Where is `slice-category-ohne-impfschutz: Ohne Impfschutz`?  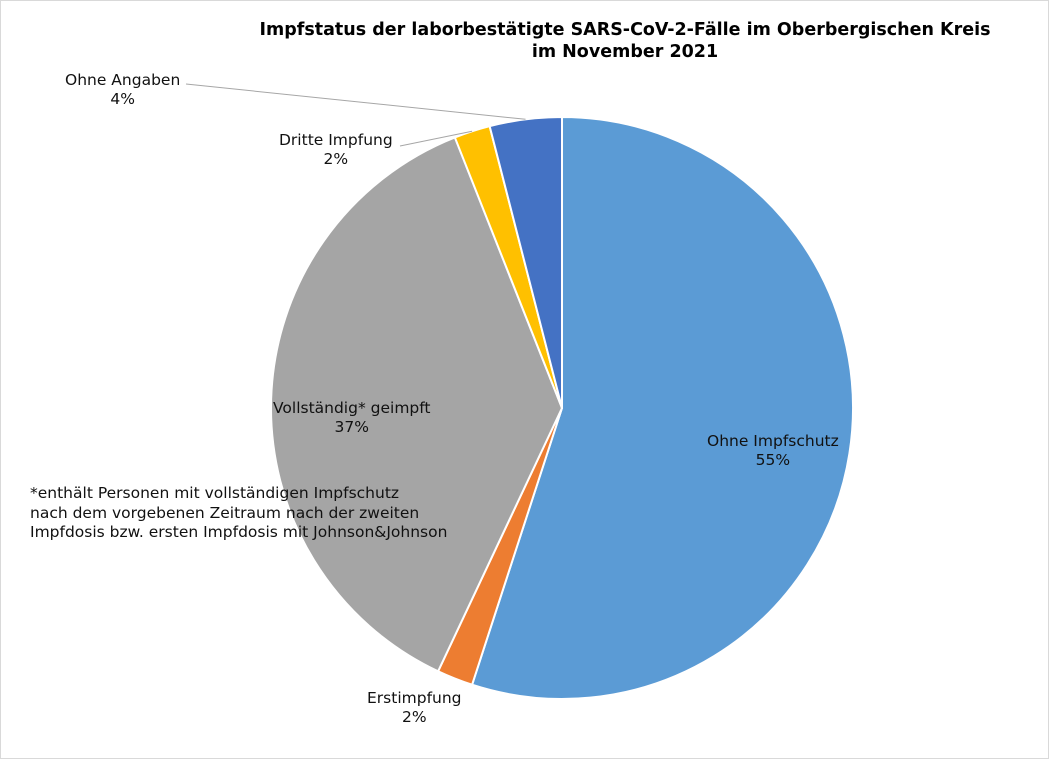 slice-category-ohne-impfschutz: Ohne Impfschutz is located at coordinates (773, 441).